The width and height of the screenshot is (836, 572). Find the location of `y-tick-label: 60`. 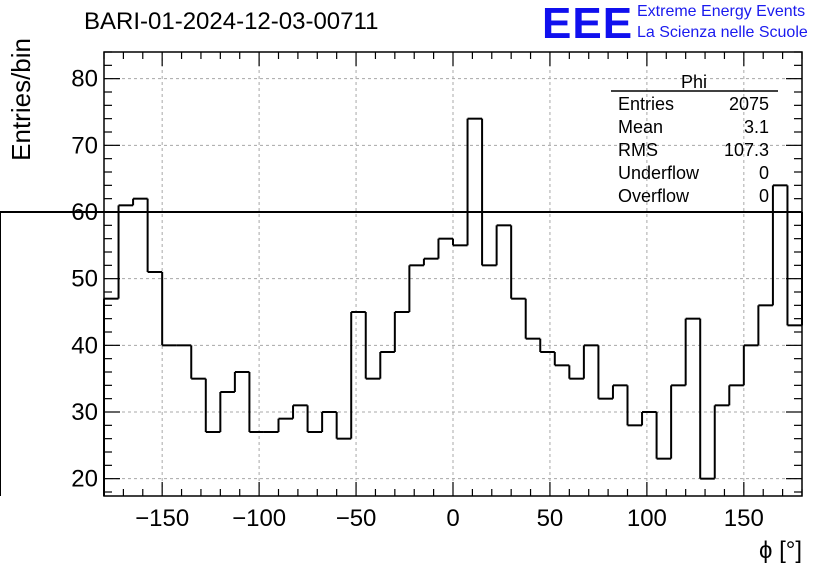

y-tick-label: 60 is located at coordinates (84, 212).